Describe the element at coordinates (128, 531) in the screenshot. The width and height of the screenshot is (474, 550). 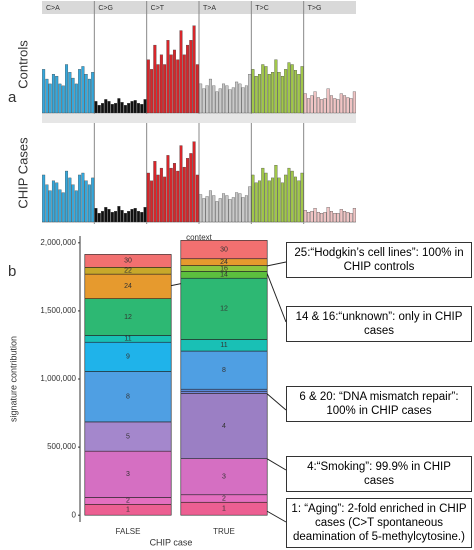
I see `x-tick-label: FALSE` at that location.